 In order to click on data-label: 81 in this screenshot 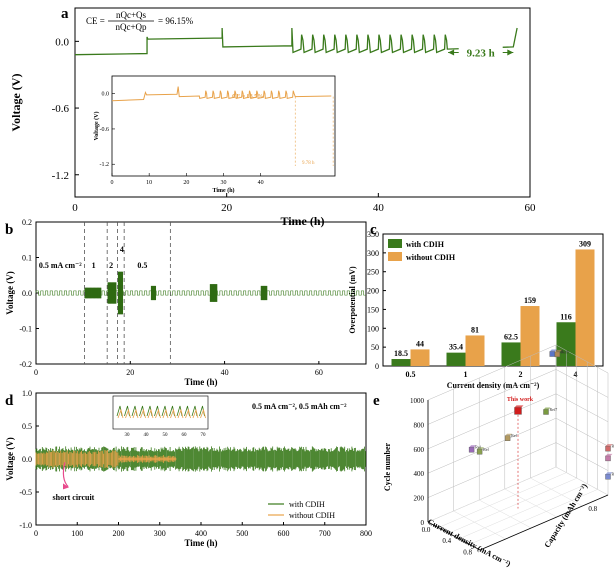, I will do `click(475, 329)`.